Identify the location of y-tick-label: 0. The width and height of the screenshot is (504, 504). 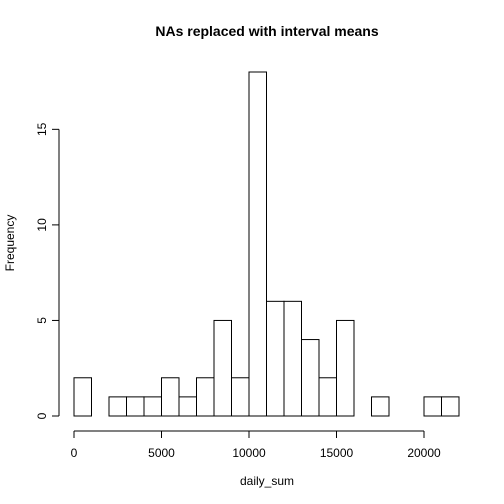
(42, 415).